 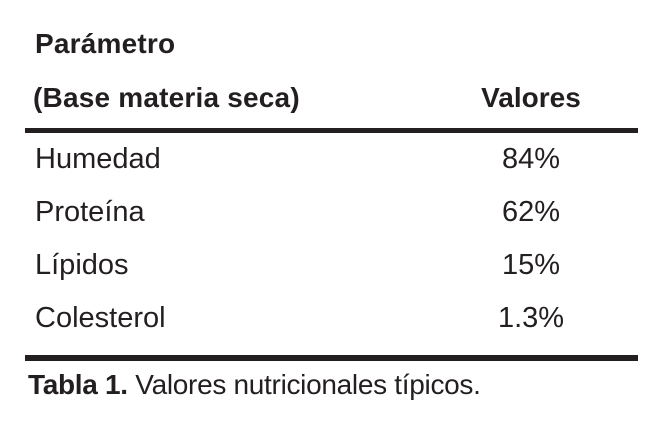 I want to click on table-rule-top, so click(x=331, y=130).